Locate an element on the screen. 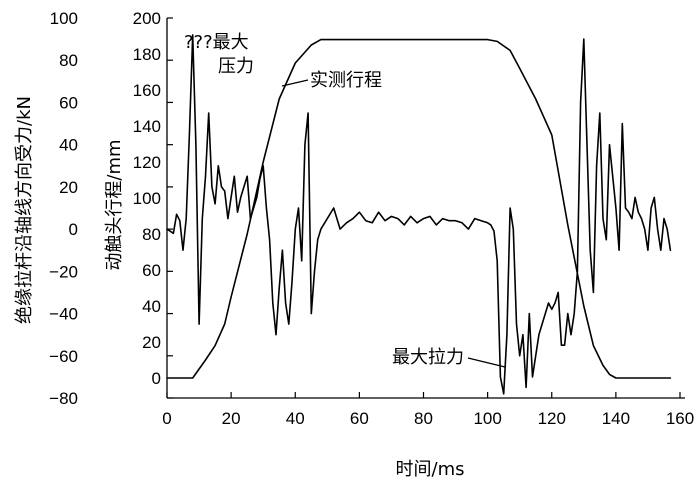 The height and width of the screenshot is (487, 700). x-tick-label: 140 is located at coordinates (616, 418).